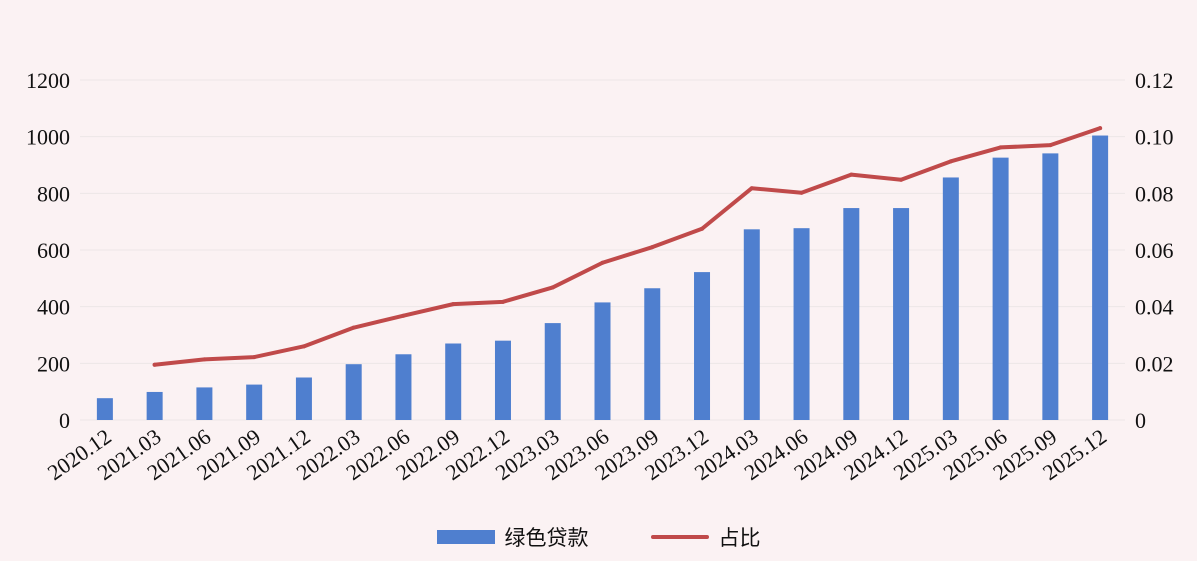 The image size is (1197, 561). What do you see at coordinates (53, 363) in the screenshot?
I see `y-tick-label-left: 200` at bounding box center [53, 363].